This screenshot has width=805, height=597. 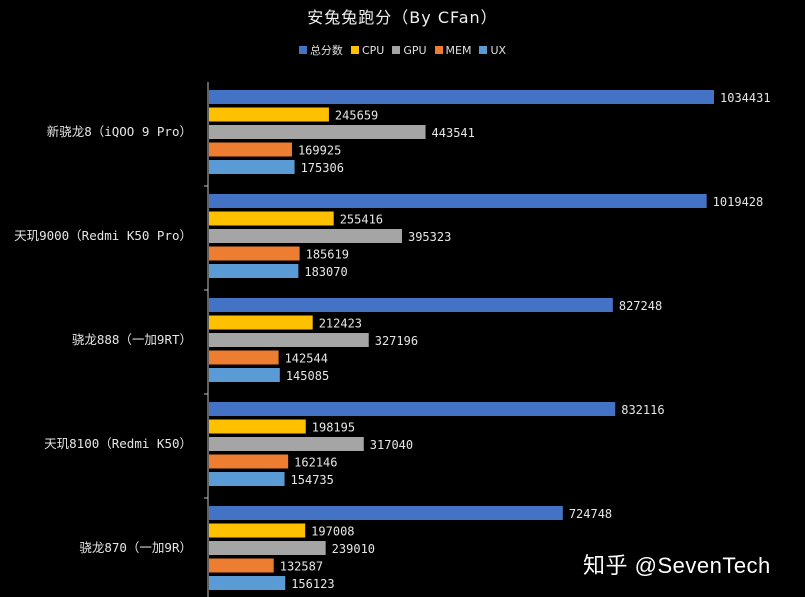 I want to click on data-label: 142544, so click(x=306, y=359).